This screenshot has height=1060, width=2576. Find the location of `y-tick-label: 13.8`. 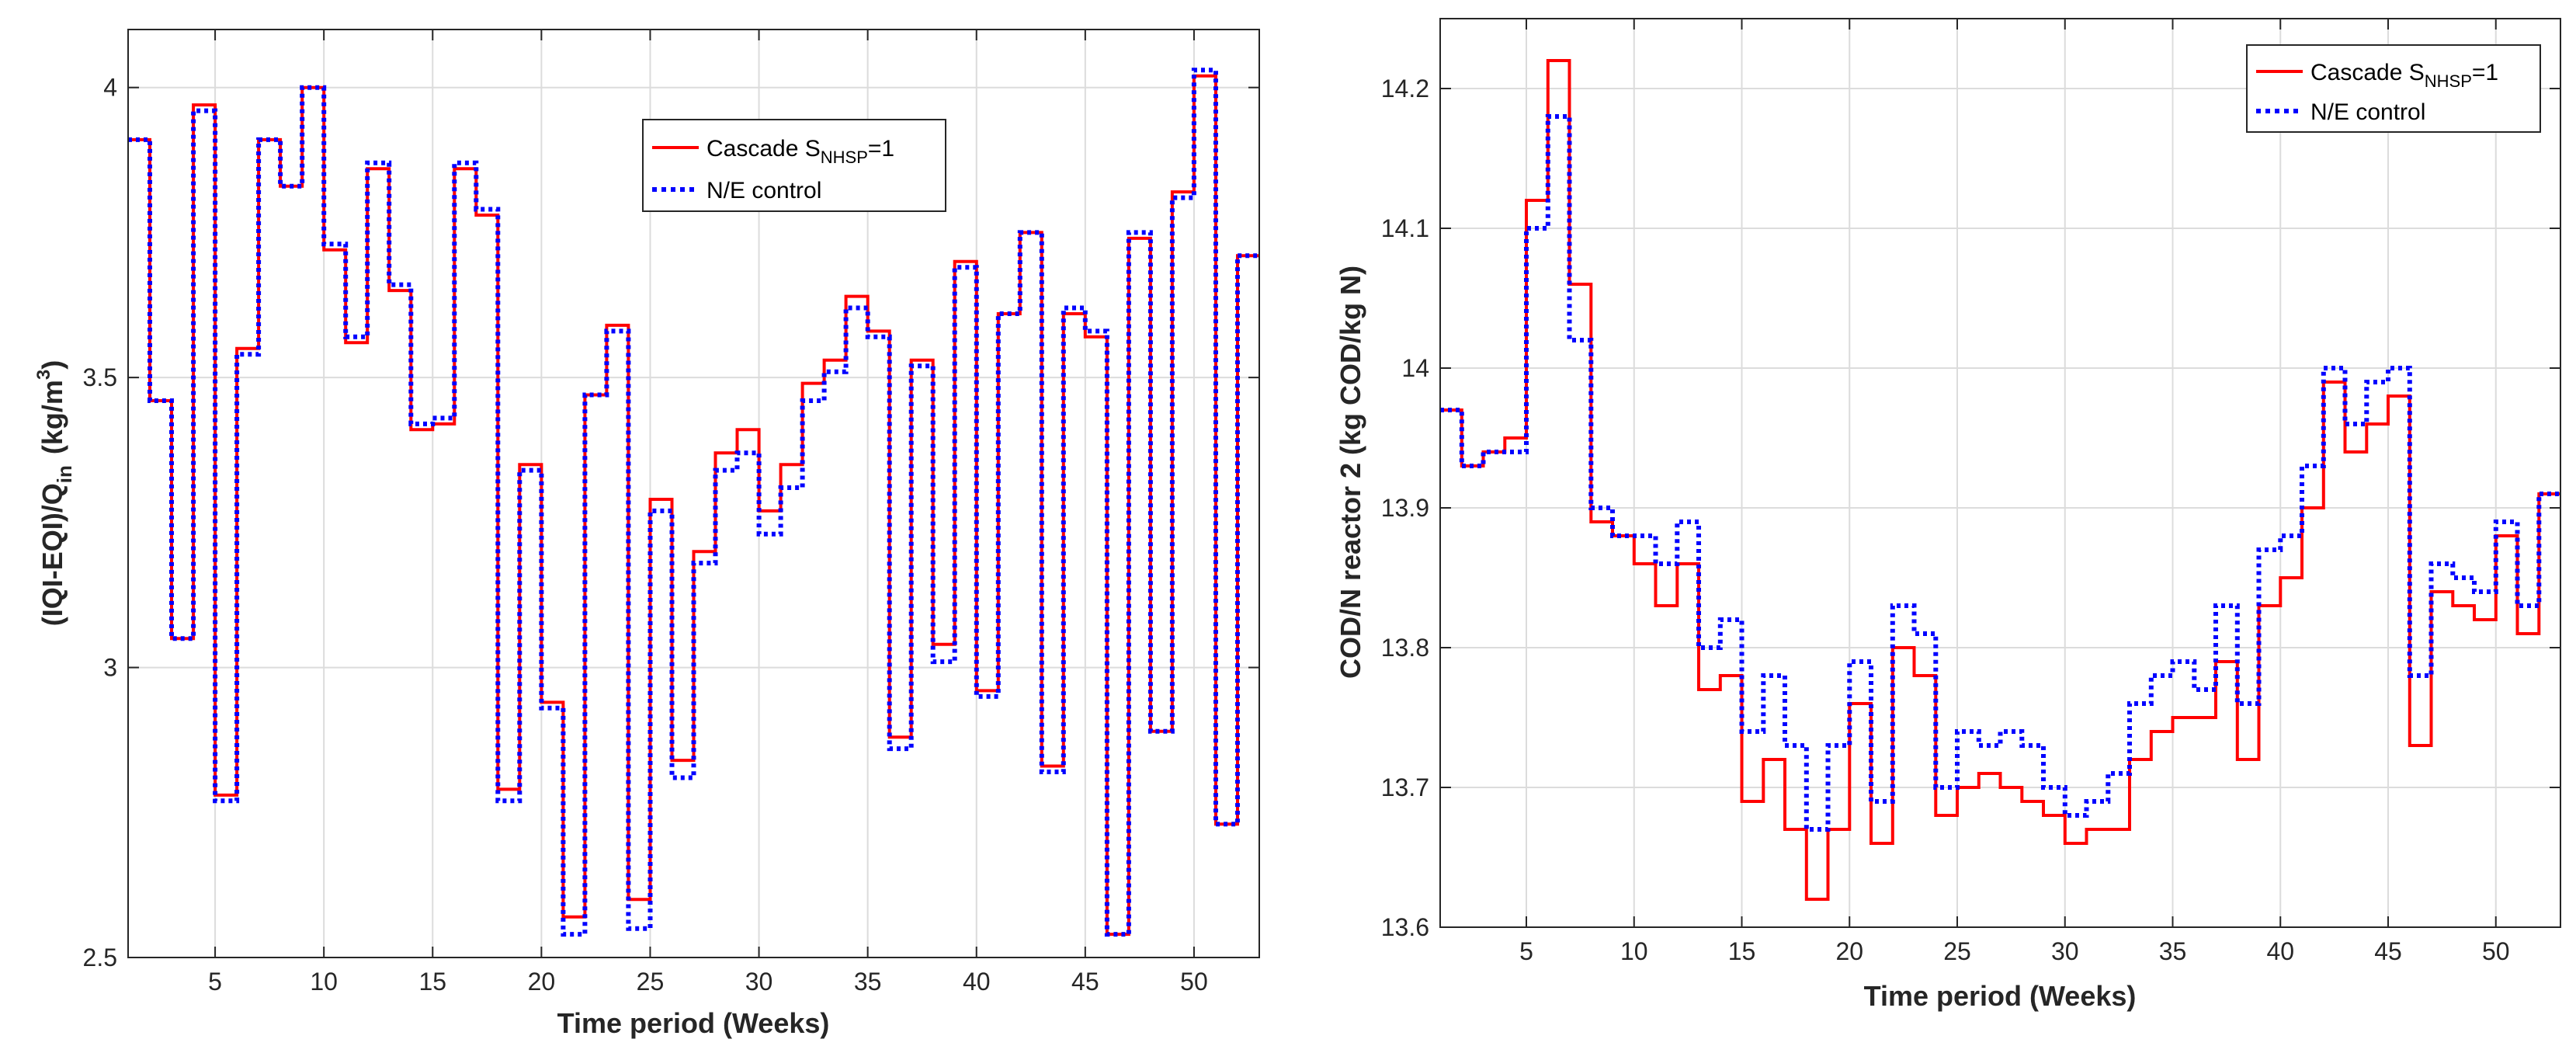

y-tick-label: 13.8 is located at coordinates (1405, 648).